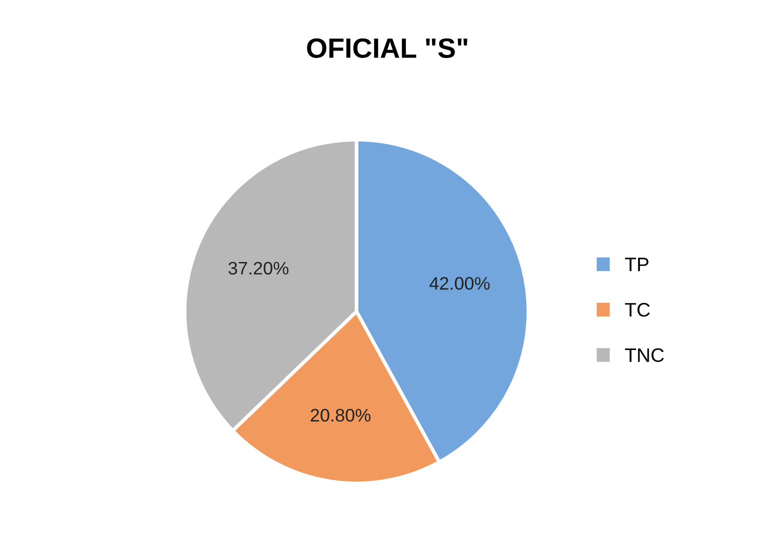  I want to click on data-label: 42.00%, so click(459, 283).